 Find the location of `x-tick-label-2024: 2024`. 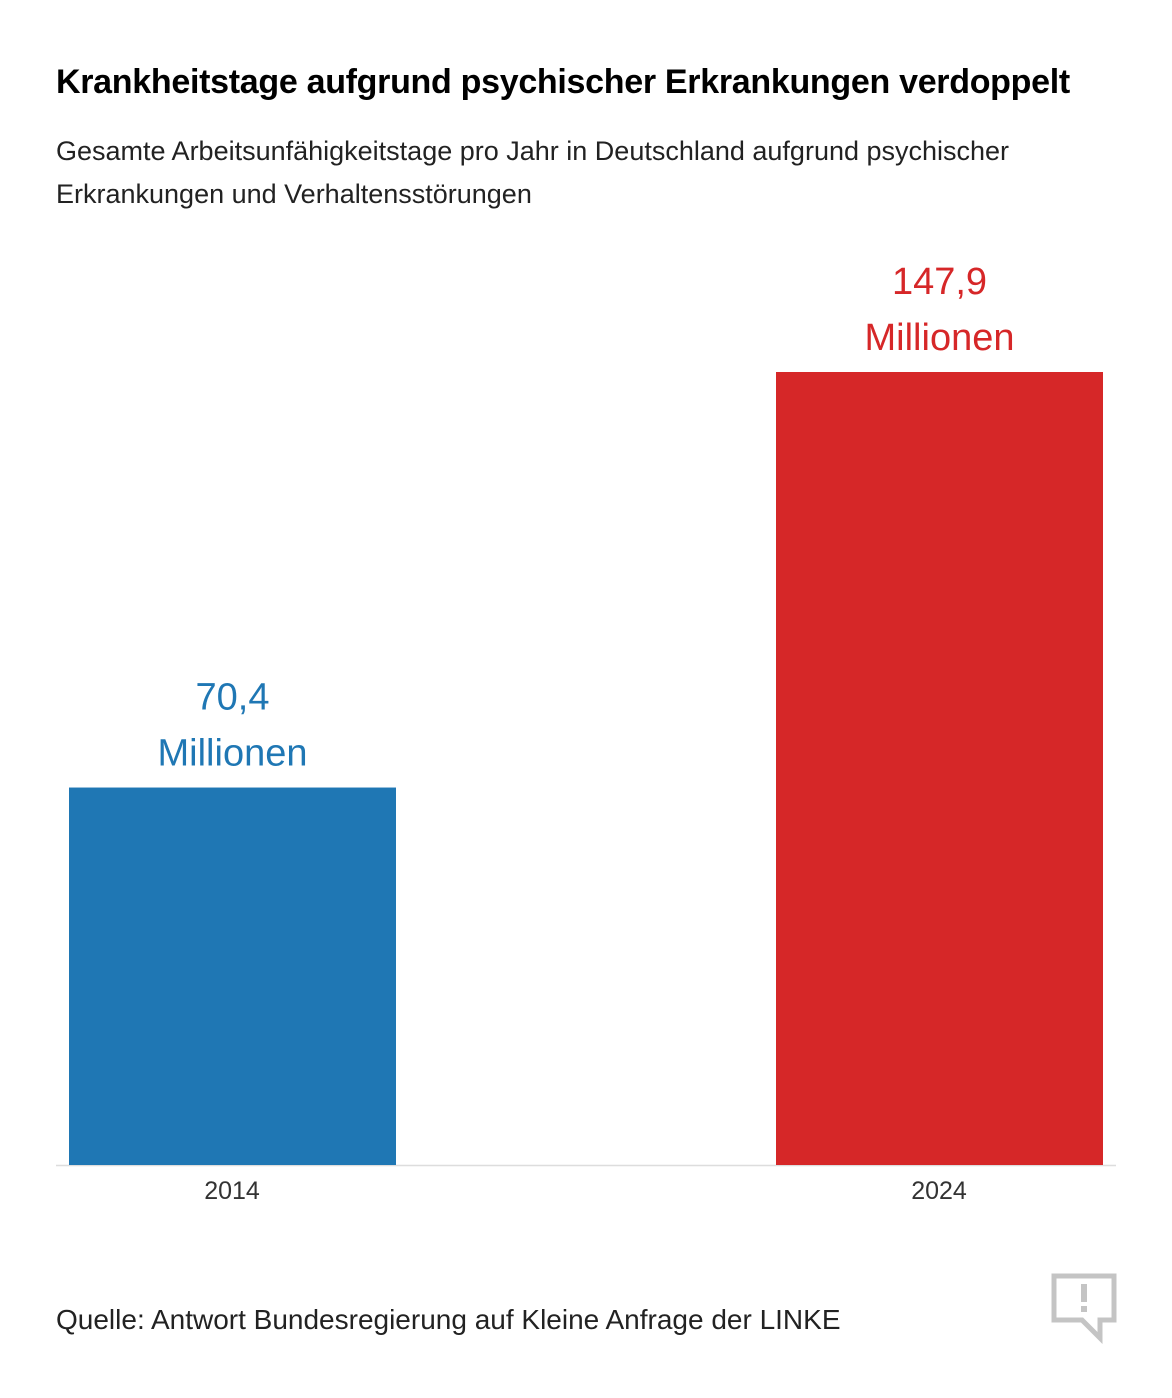

x-tick-label-2024: 2024 is located at coordinates (939, 1191).